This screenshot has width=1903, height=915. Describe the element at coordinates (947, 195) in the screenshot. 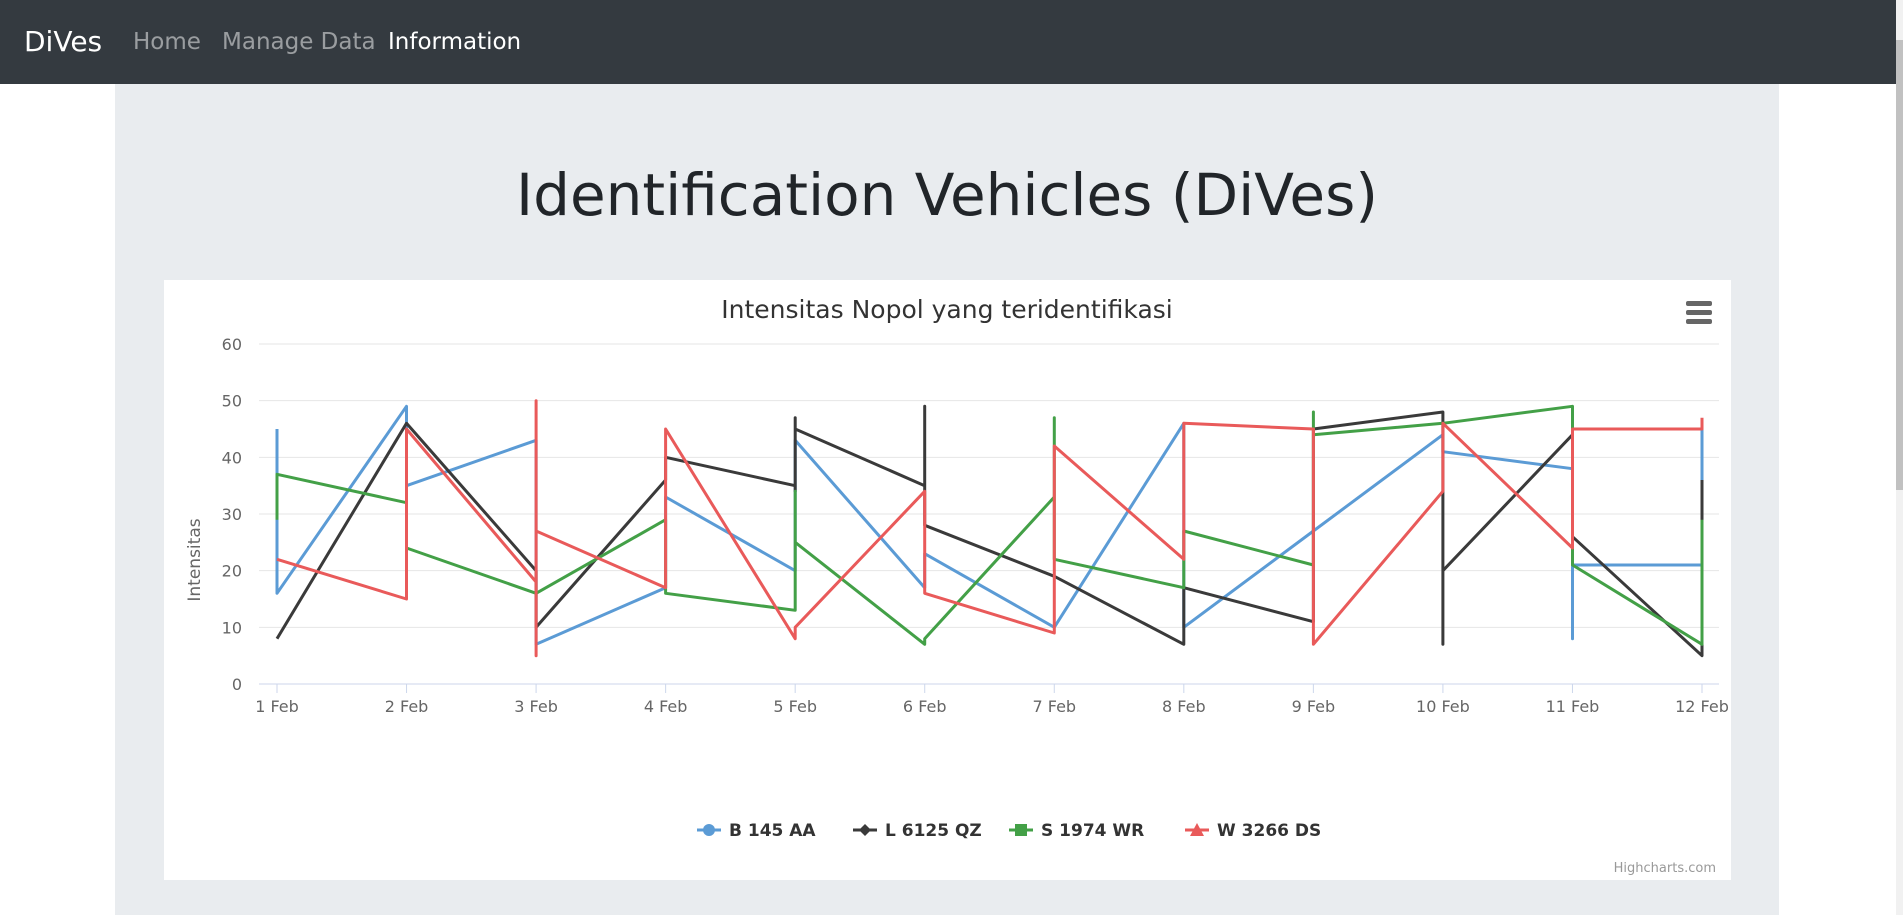

I see `page-title: Identification Vehicles (DiVes)` at that location.